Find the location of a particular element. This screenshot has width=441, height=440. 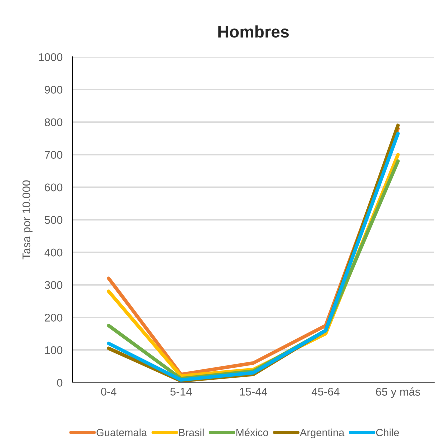

legend-label: Guatemala is located at coordinates (122, 432).